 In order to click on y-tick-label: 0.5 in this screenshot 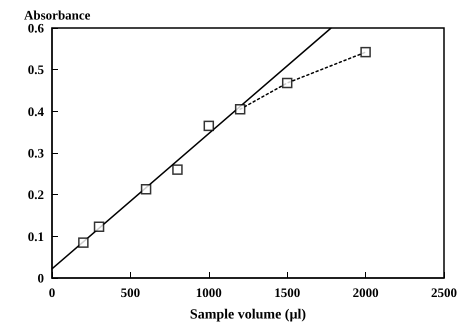, I will do `click(36, 70)`.